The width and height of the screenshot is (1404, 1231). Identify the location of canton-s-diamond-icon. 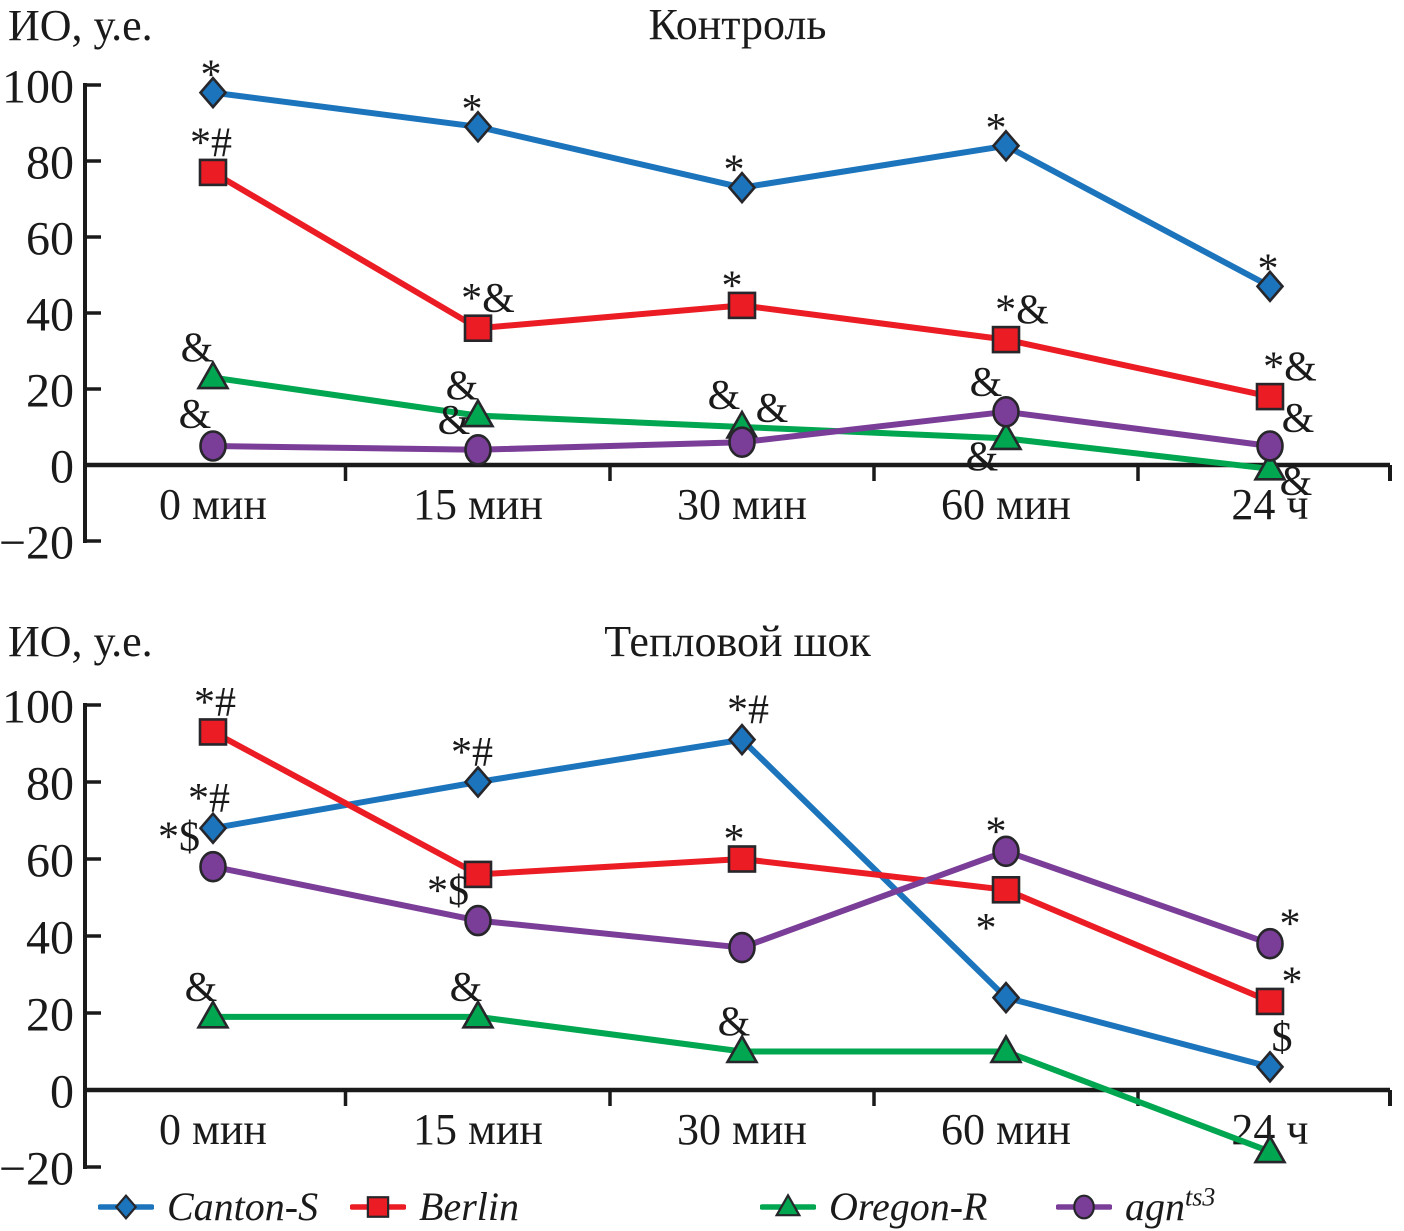
(126, 1207).